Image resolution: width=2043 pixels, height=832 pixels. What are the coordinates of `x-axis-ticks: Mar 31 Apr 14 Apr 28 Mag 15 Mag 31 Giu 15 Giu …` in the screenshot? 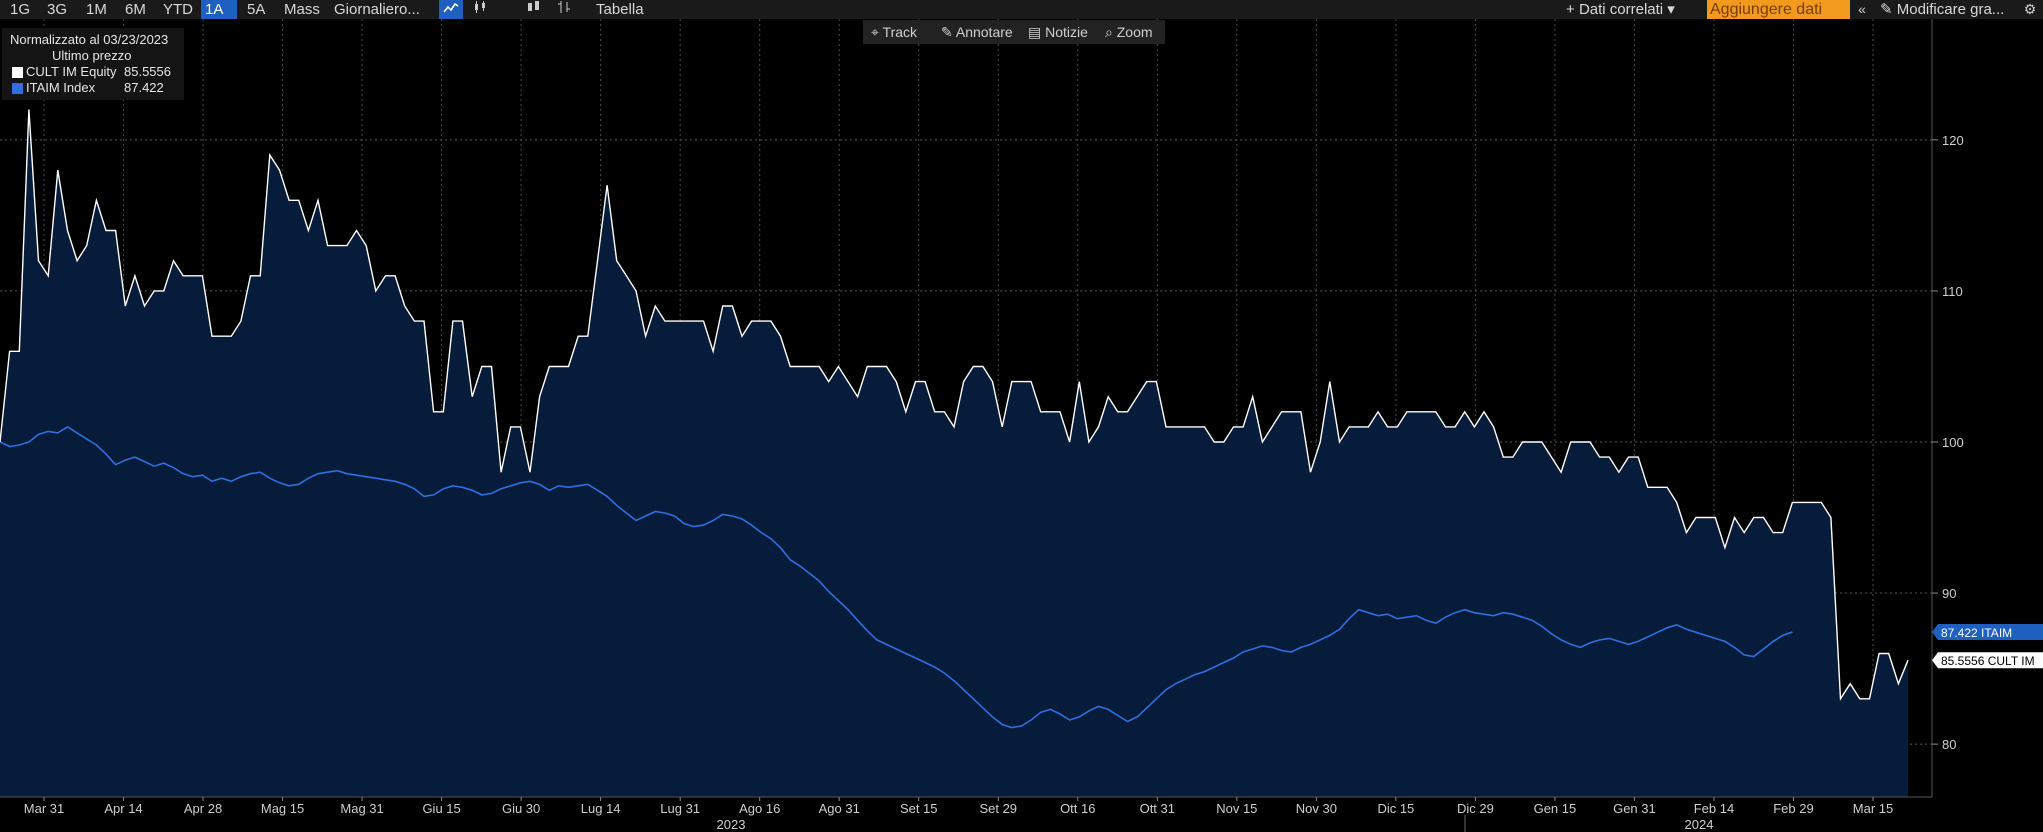 It's located at (958, 814).